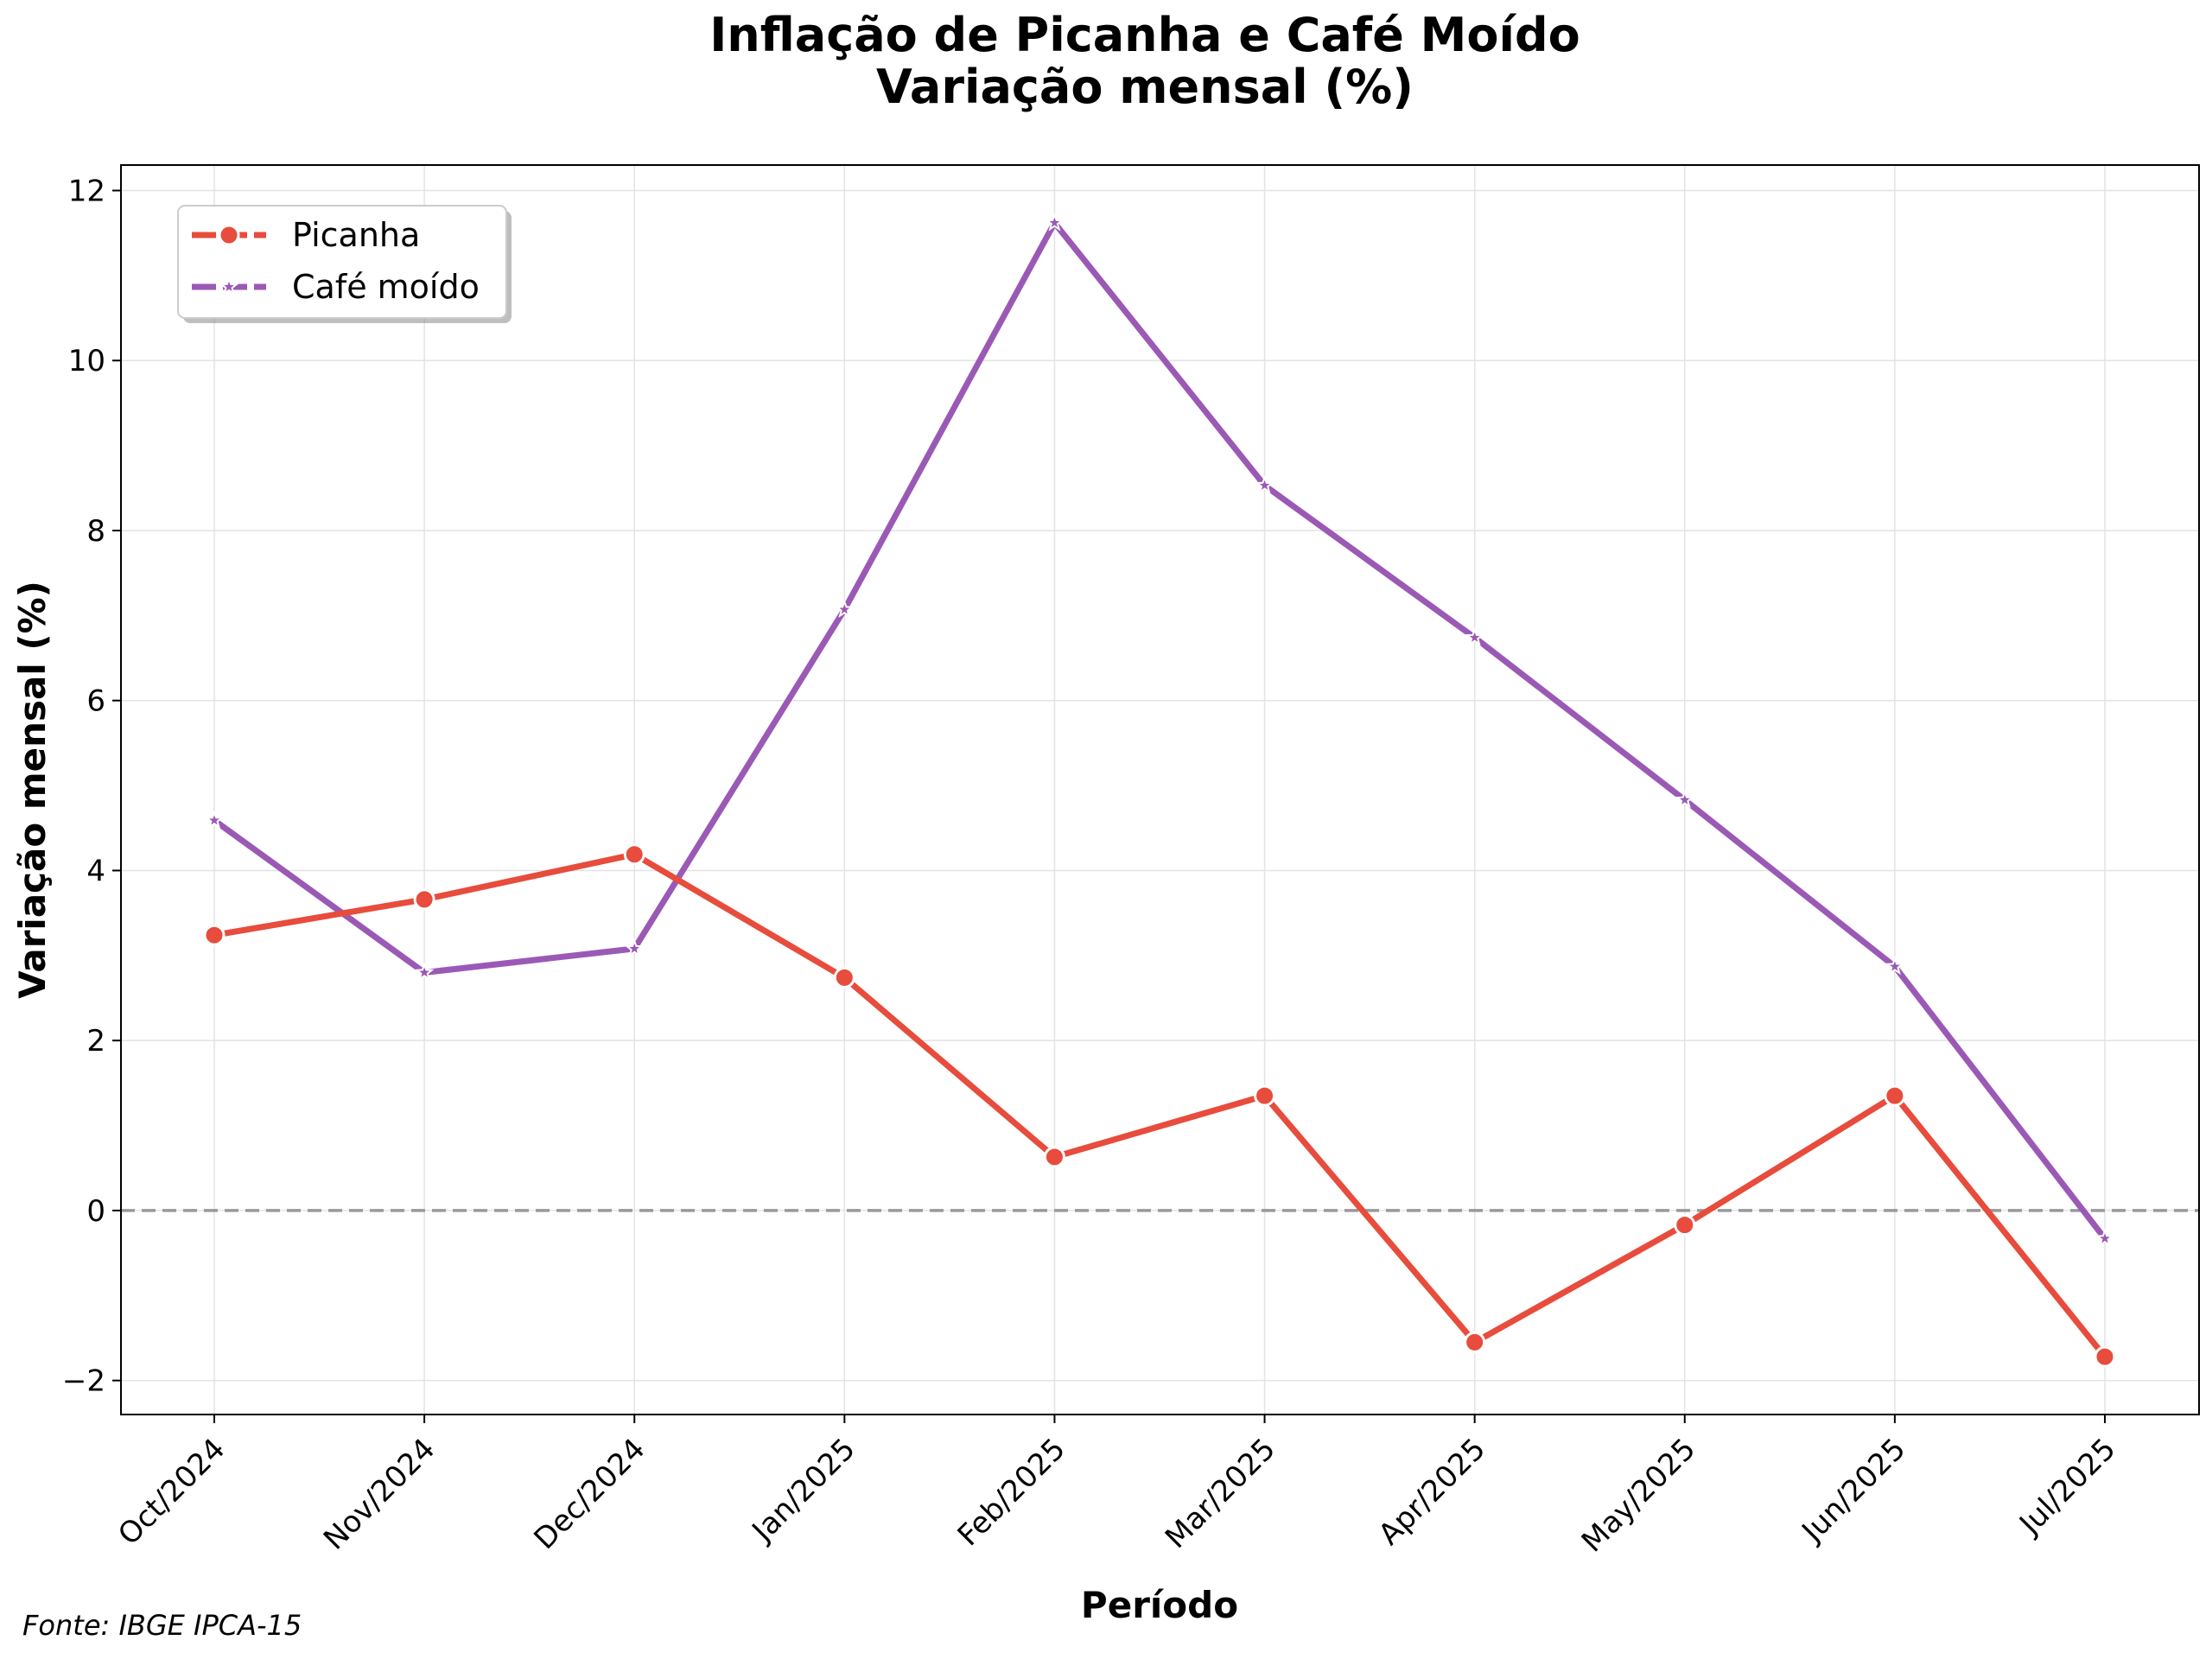 The width and height of the screenshot is (2212, 1653). I want to click on legend-item-picanha: Picanha, so click(306, 235).